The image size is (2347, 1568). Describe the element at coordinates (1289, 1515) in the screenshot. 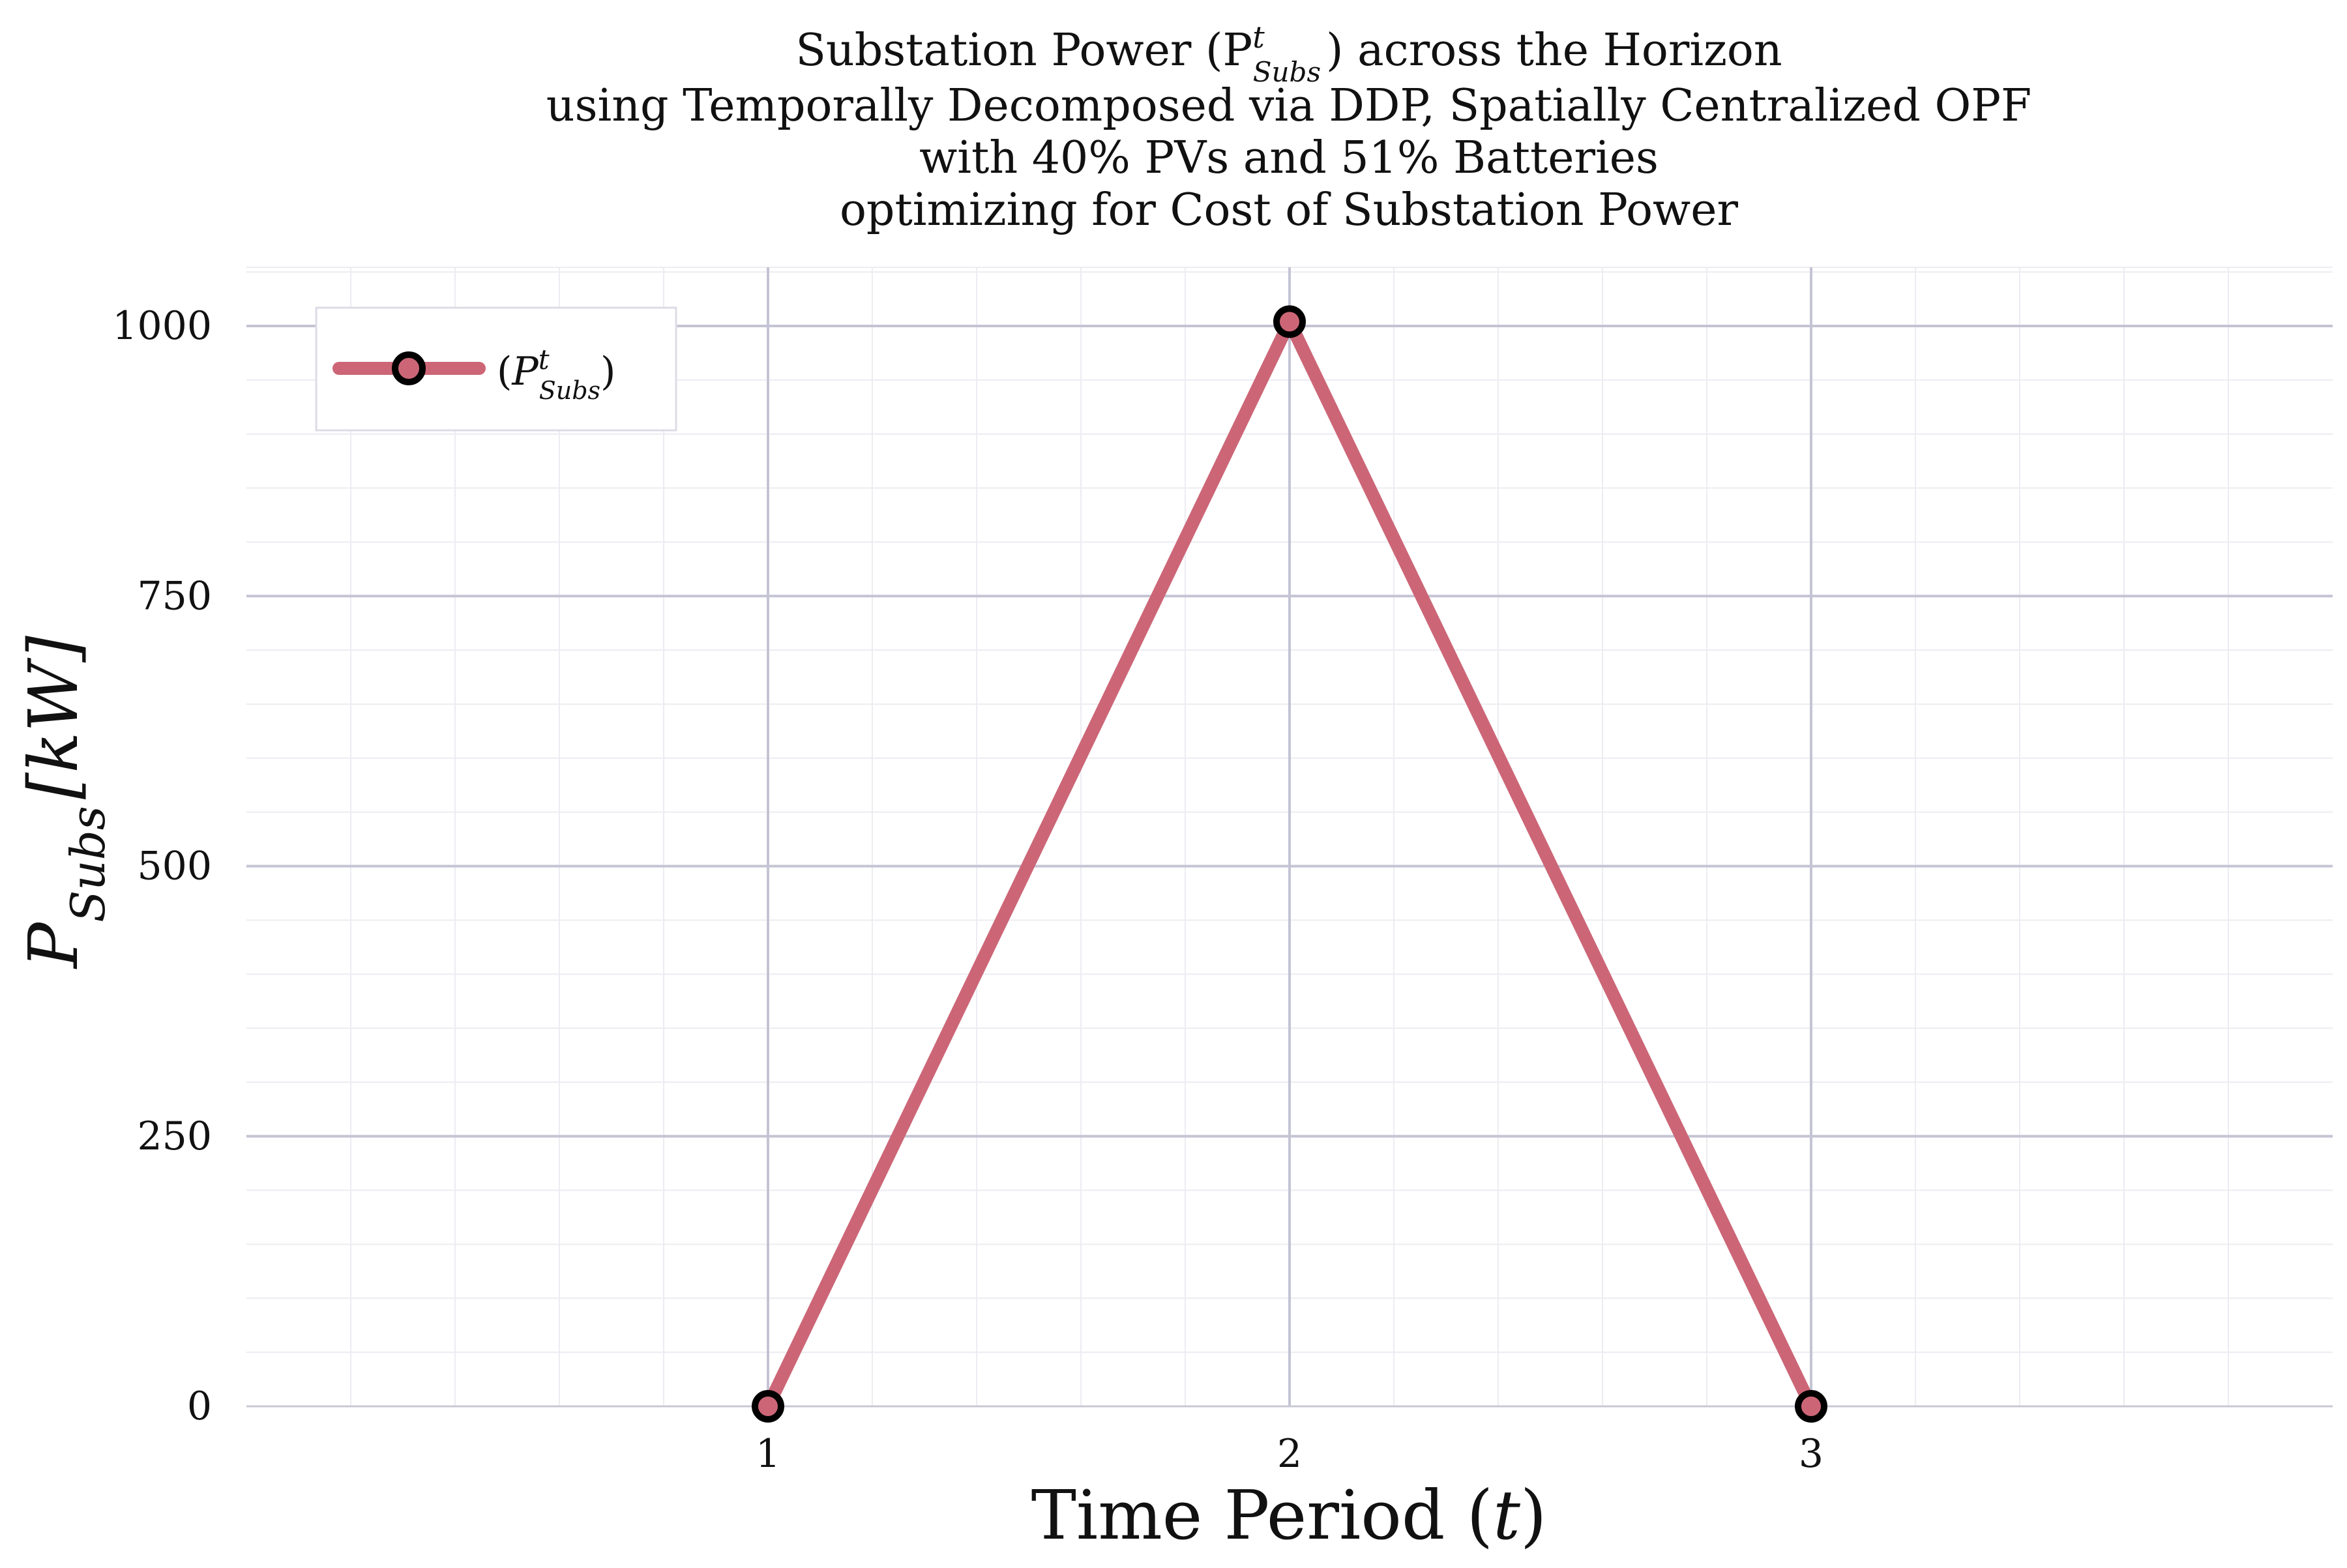

I see `x-axis-label: Time Period (t)` at that location.